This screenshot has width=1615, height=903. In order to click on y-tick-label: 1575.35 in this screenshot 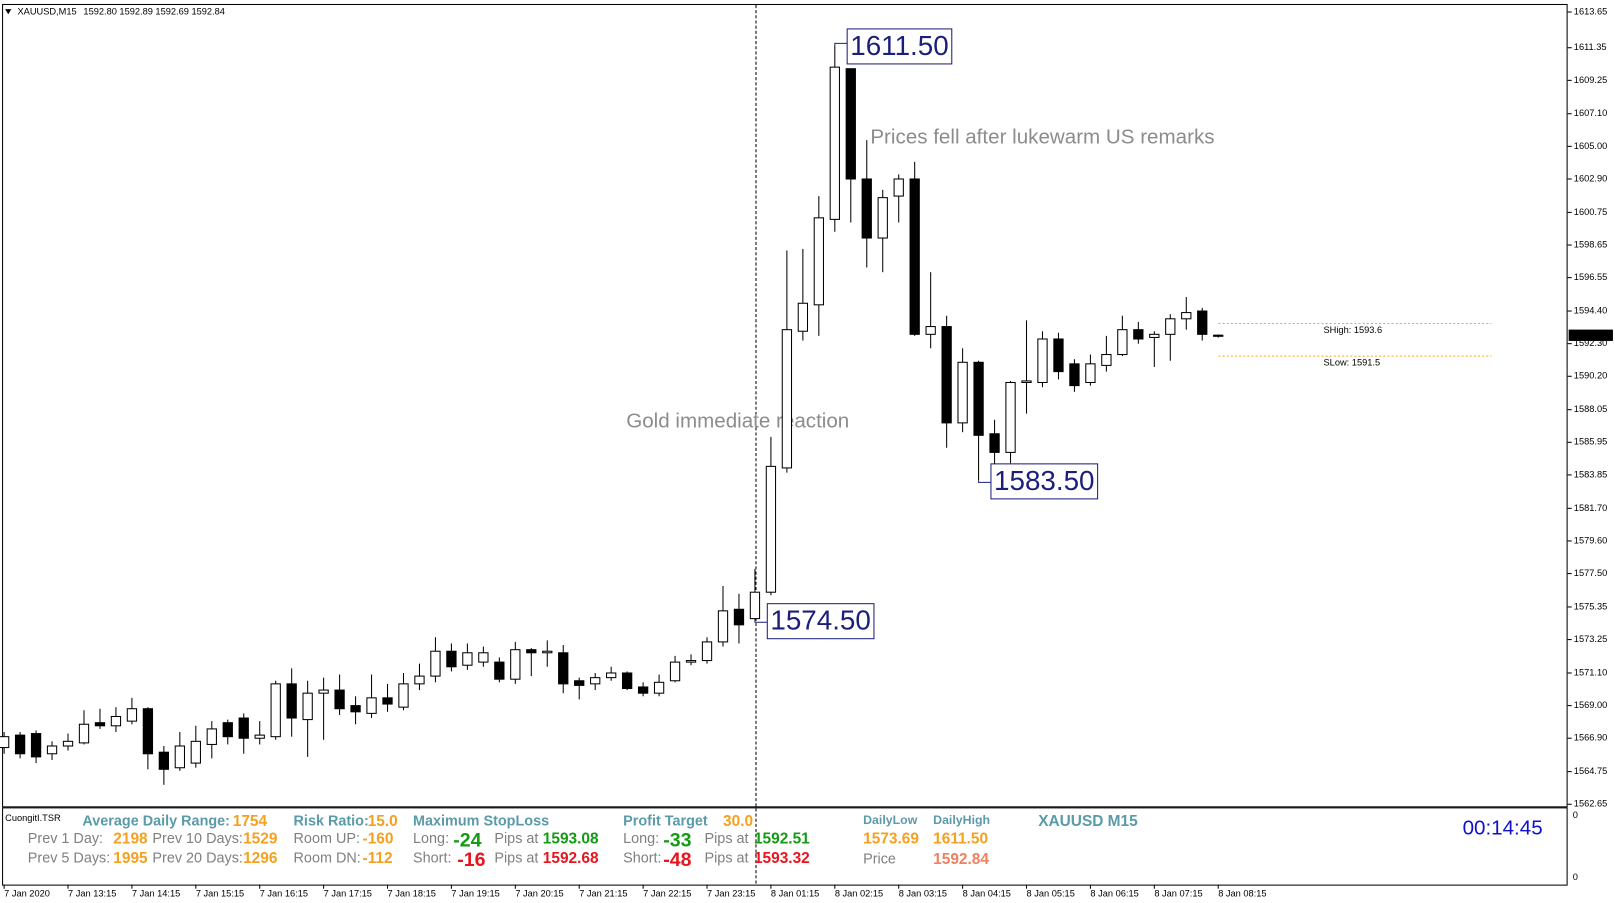, I will do `click(1590, 606)`.